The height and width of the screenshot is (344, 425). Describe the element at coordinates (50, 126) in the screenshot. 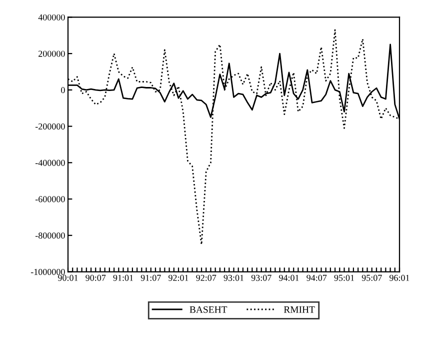

I see `y-tick-label: -200000` at that location.